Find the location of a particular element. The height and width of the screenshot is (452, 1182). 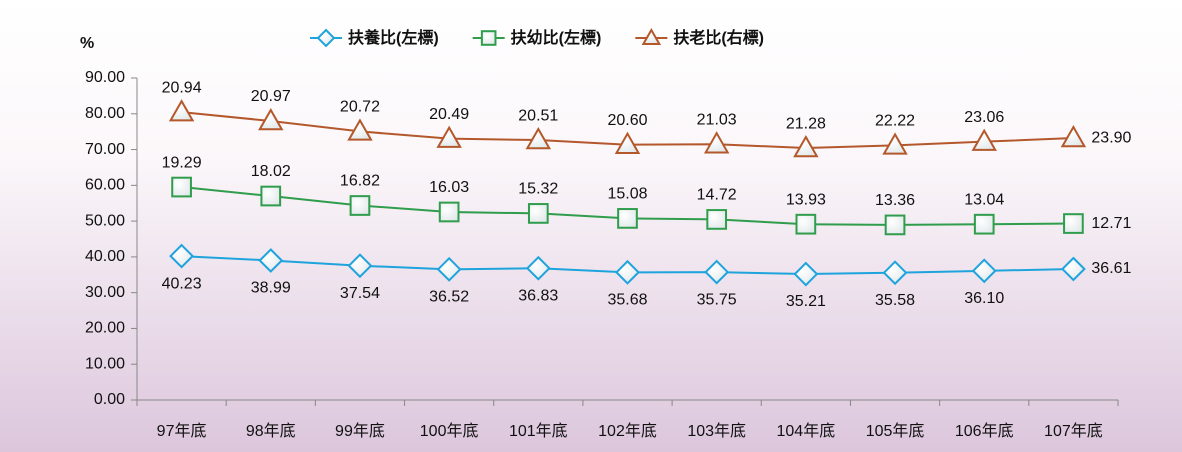

y-tick-label: 30.00 is located at coordinates (105, 292).